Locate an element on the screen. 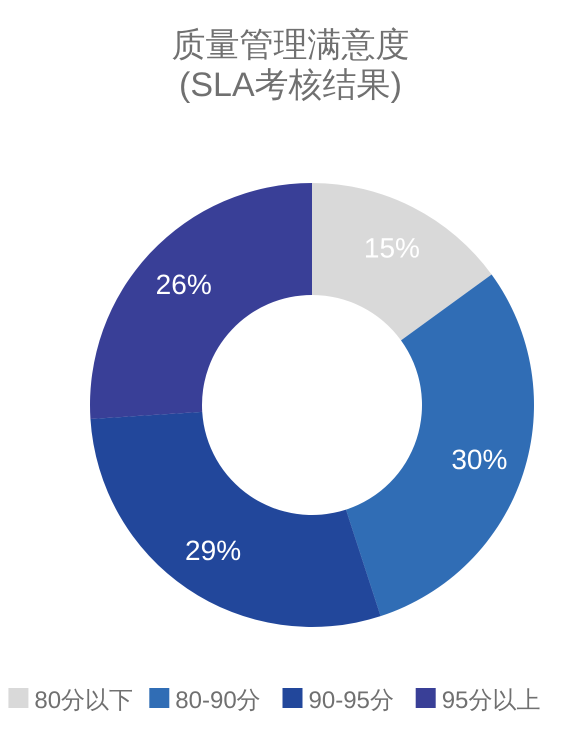  data-label: 30% is located at coordinates (479, 459).